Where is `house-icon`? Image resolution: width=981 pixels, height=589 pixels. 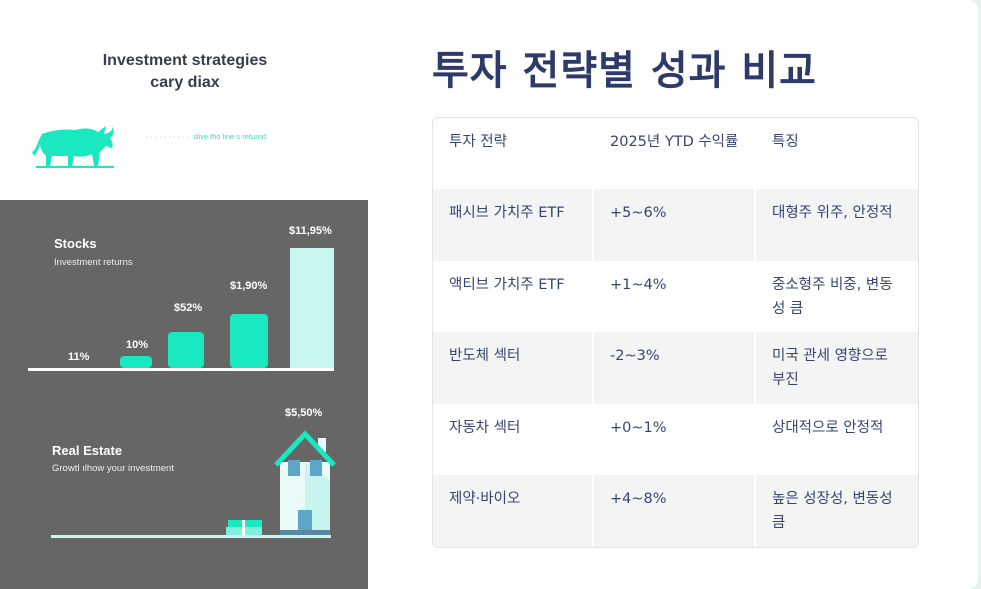 house-icon is located at coordinates (305, 482).